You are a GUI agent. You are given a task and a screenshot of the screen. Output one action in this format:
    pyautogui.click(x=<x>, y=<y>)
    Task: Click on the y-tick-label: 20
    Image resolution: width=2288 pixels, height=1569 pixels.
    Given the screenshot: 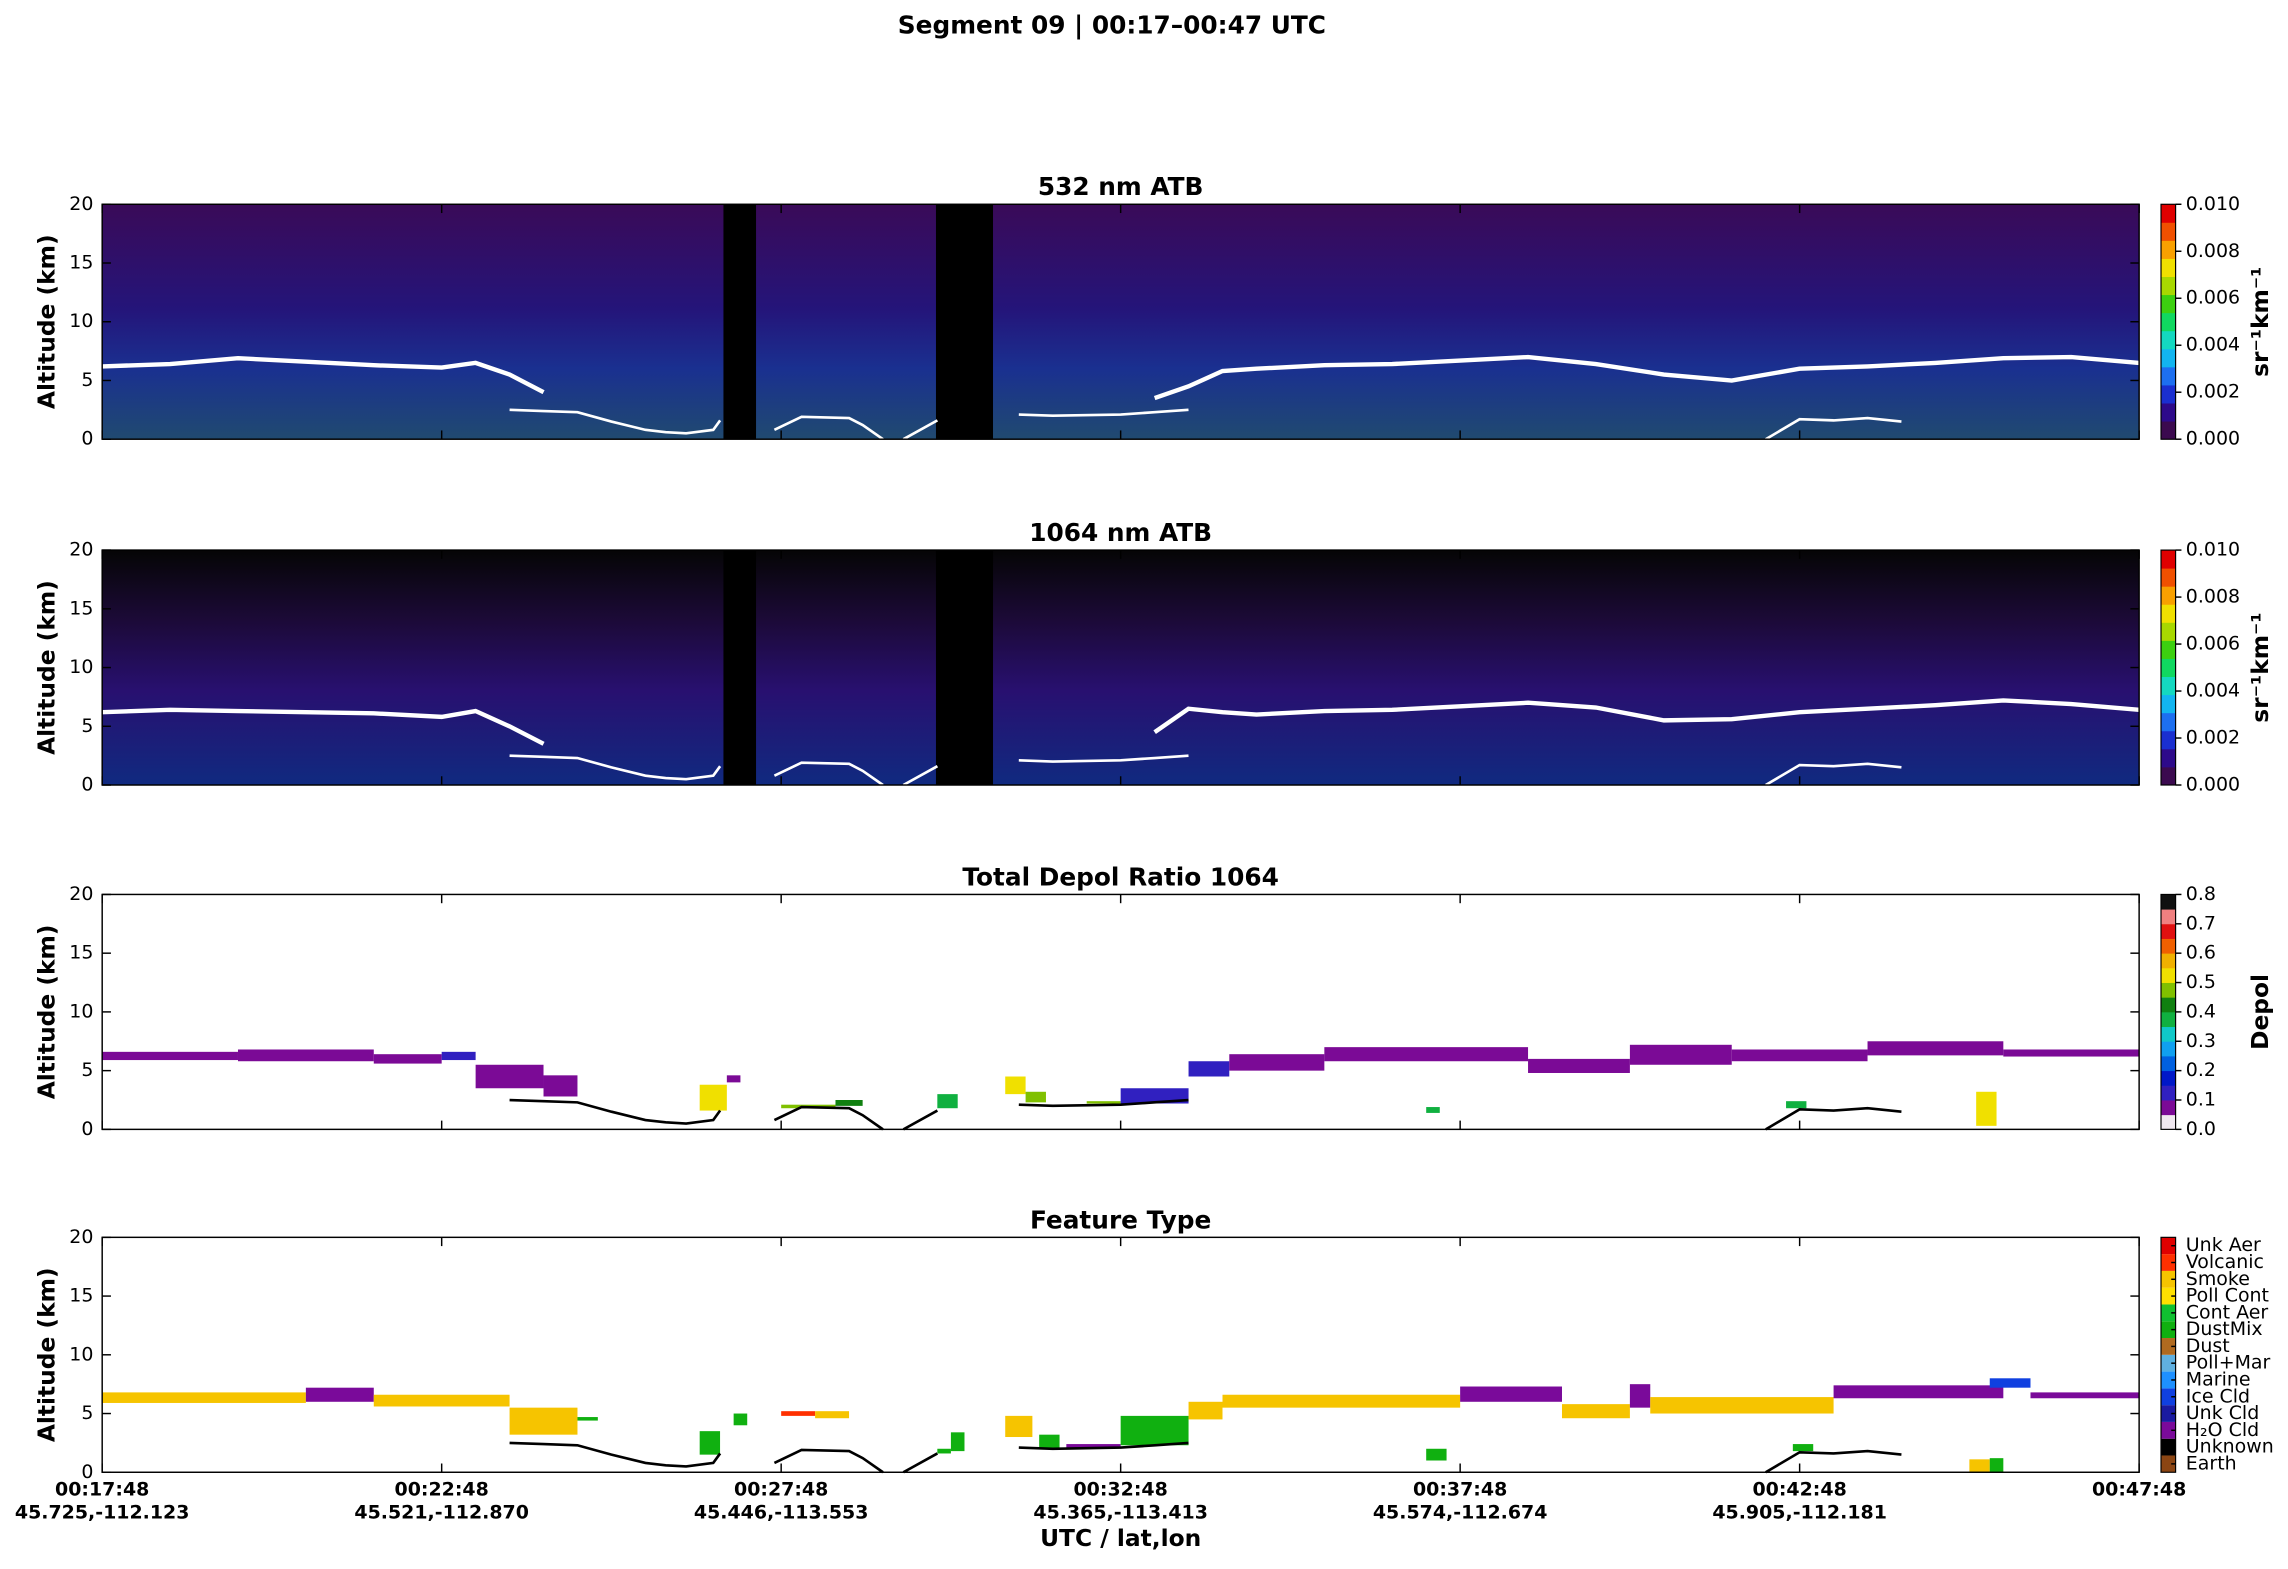 What is the action you would take?
    pyautogui.click(x=81, y=550)
    